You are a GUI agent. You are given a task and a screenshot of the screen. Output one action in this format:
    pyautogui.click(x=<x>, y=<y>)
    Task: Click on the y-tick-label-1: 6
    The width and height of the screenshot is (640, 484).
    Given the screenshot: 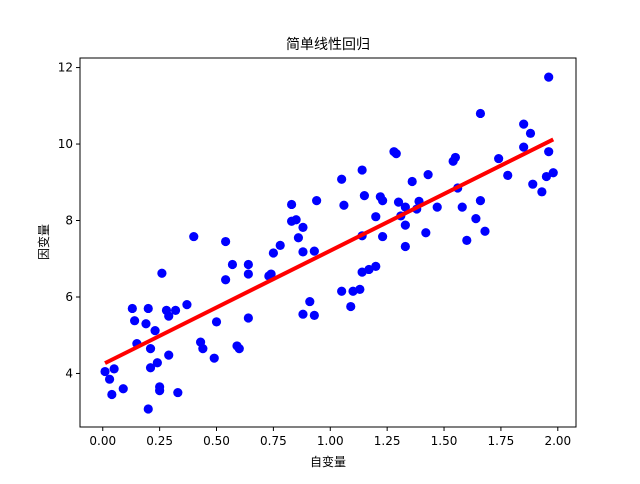 What is the action you would take?
    pyautogui.click(x=69, y=297)
    